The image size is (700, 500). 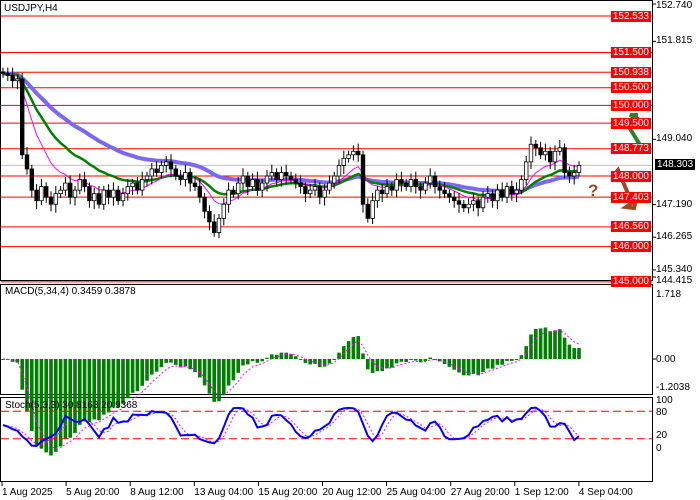 What do you see at coordinates (630, 149) in the screenshot?
I see `level-price-label: 148.773` at bounding box center [630, 149].